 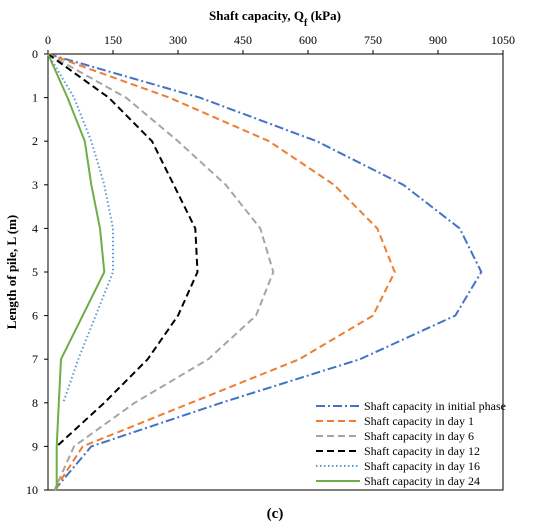 What do you see at coordinates (35, 98) in the screenshot?
I see `y-tick-label: 1` at bounding box center [35, 98].